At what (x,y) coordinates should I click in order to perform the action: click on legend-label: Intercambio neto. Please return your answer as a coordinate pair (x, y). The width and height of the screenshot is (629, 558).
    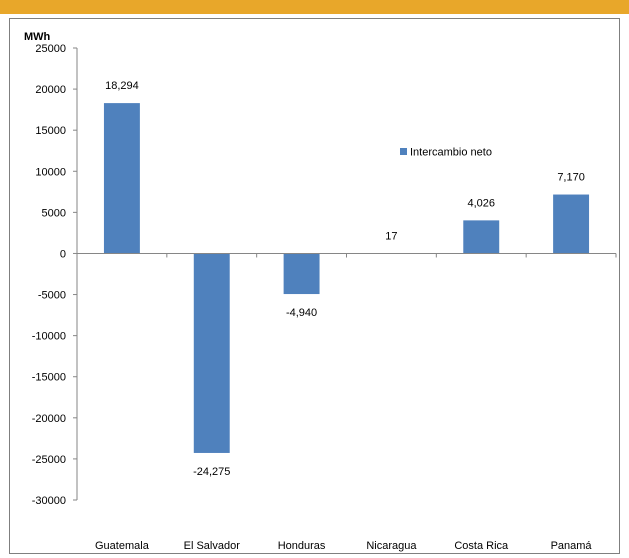
    Looking at the image, I should click on (451, 153).